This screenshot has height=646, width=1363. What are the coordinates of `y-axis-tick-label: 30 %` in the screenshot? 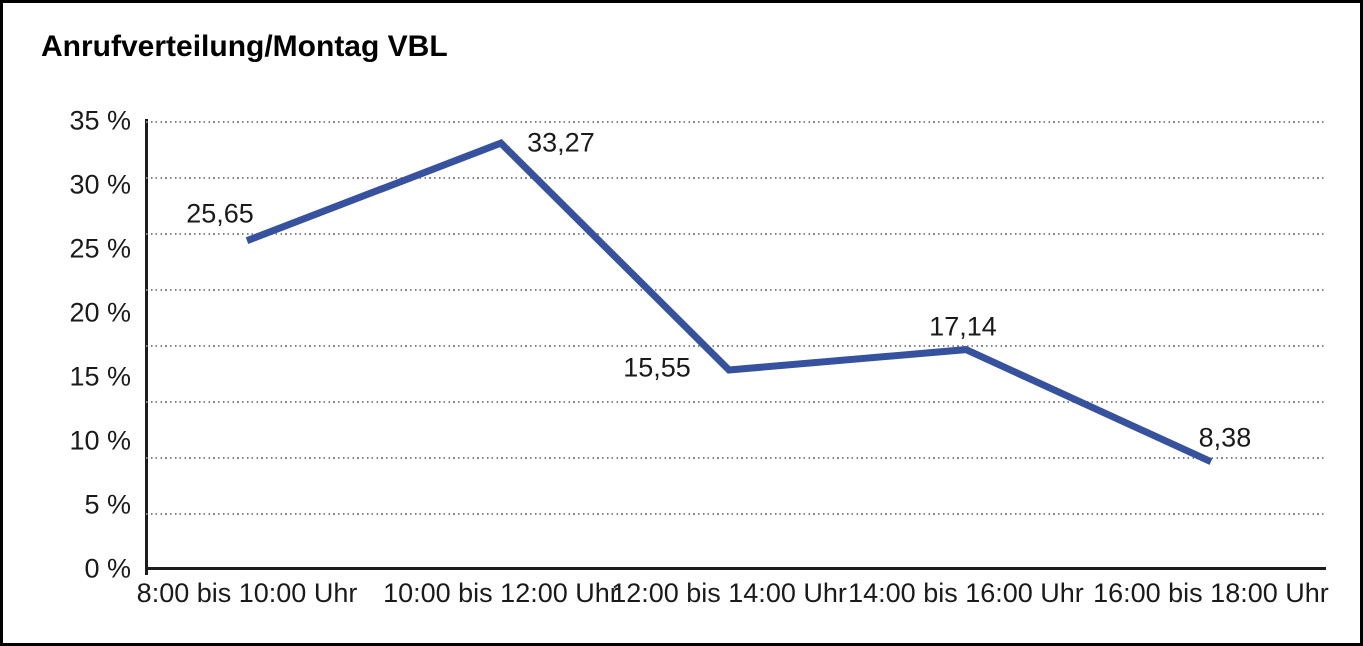 It's located at (100, 184).